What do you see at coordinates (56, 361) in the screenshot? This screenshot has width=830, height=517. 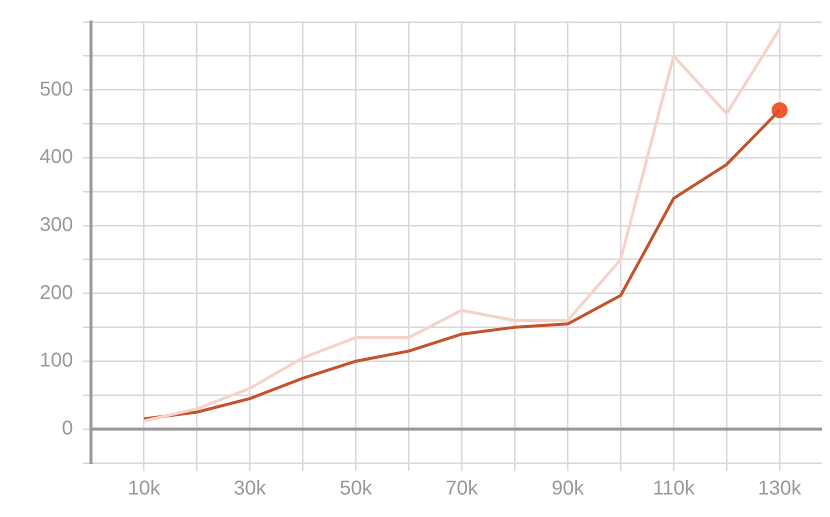 I see `y-tick-label: 100` at bounding box center [56, 361].